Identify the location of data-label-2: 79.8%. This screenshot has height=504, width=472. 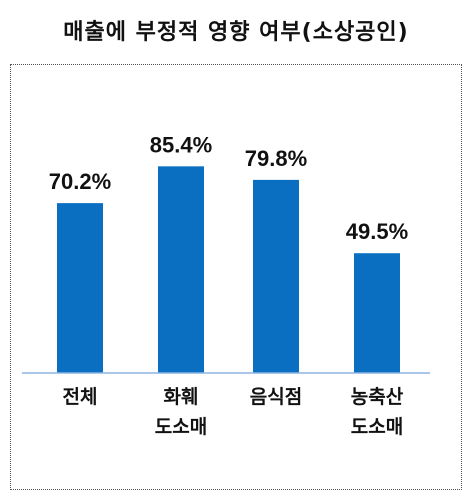
(276, 158).